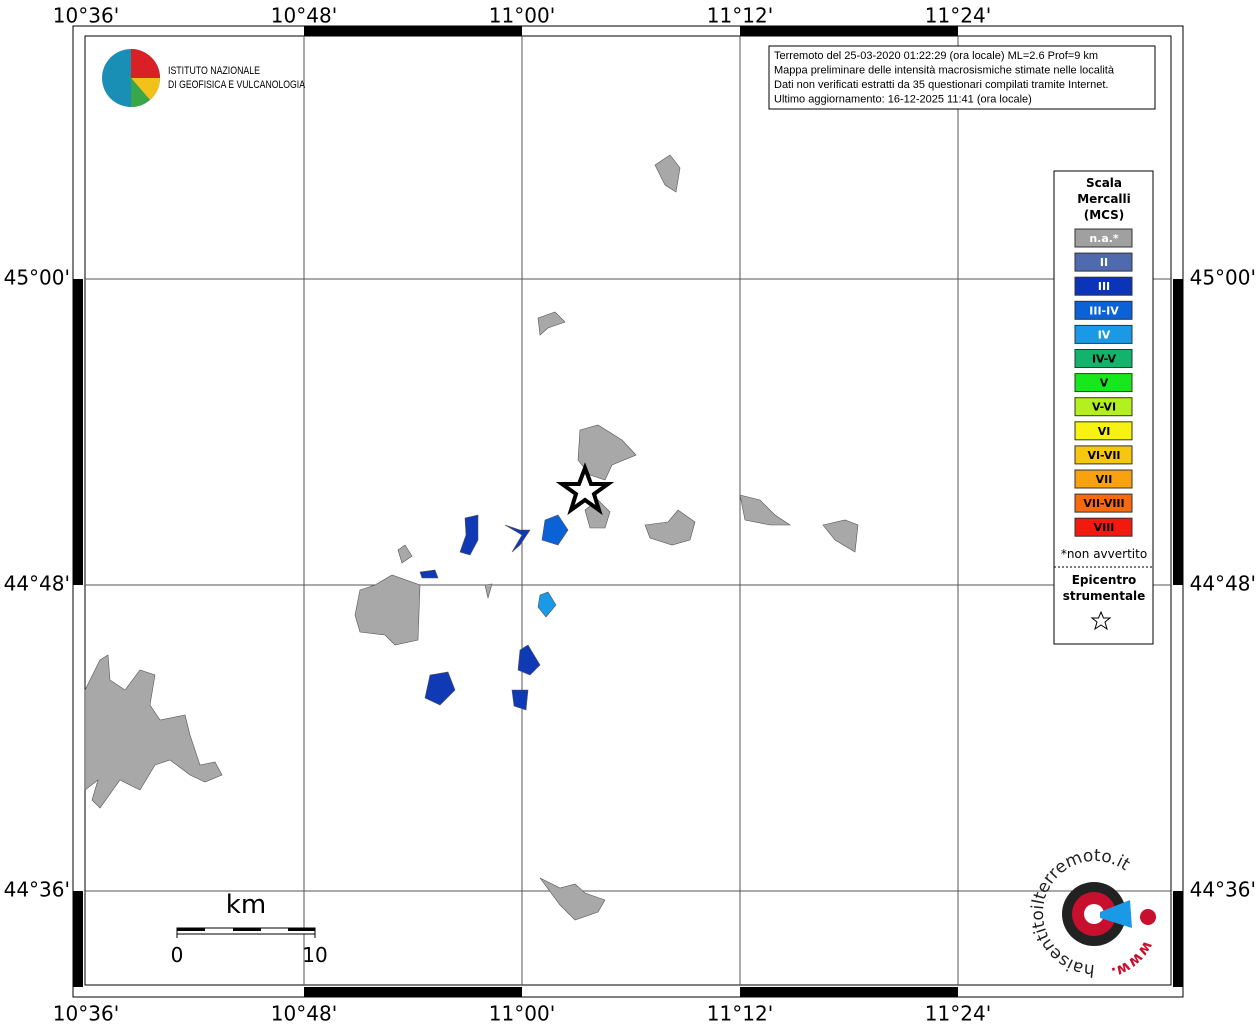  I want to click on legend-title: Mercalli, so click(1104, 199).